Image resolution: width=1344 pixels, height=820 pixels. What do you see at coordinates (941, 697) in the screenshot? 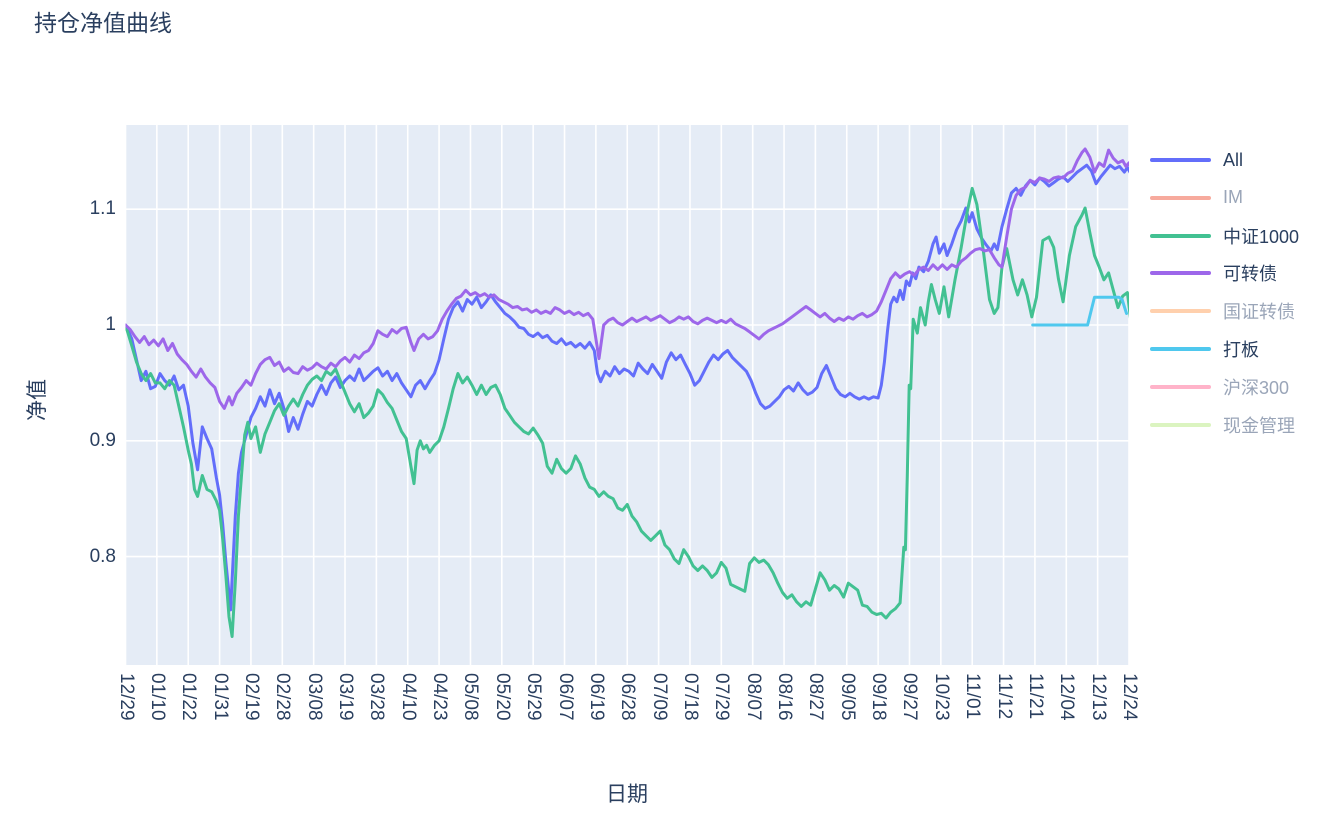
I see `x-tick-label: 10/23` at bounding box center [941, 697].